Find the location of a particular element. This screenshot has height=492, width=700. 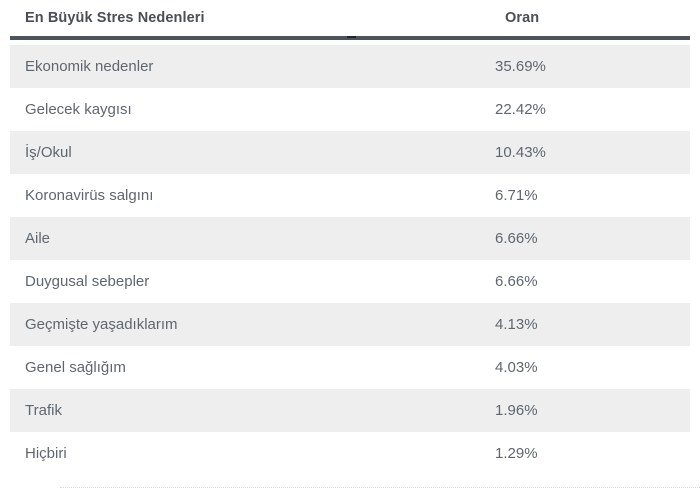

row-value: 4.13% is located at coordinates (516, 324).